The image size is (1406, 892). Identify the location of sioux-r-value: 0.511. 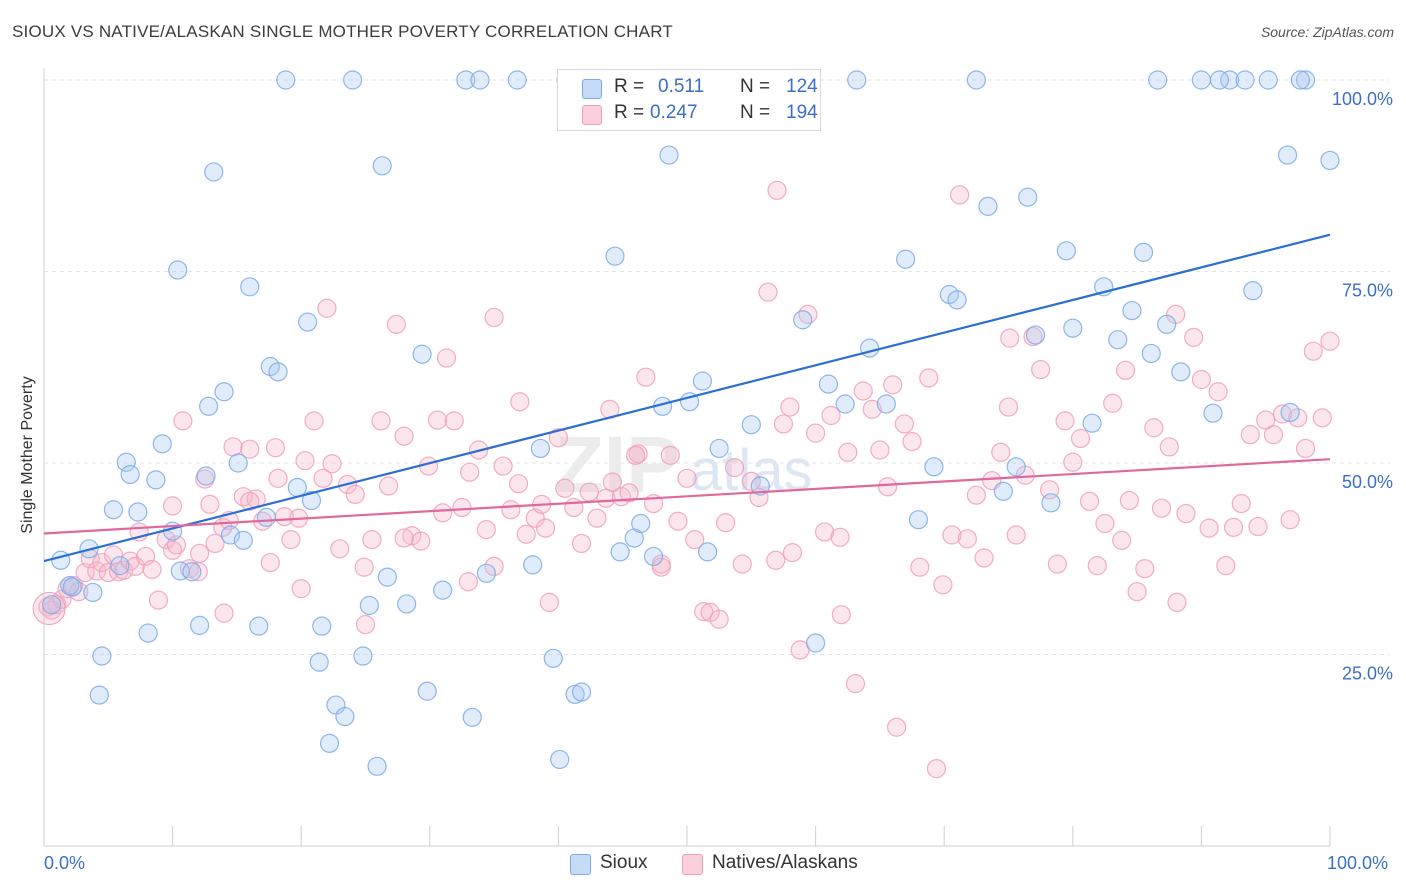
(681, 86).